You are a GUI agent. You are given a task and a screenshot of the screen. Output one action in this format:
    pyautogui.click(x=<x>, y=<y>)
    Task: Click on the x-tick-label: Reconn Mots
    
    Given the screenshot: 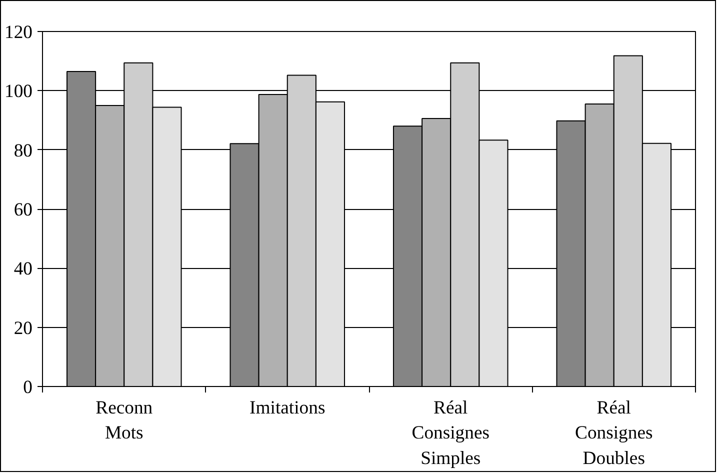 What is the action you would take?
    pyautogui.click(x=125, y=421)
    